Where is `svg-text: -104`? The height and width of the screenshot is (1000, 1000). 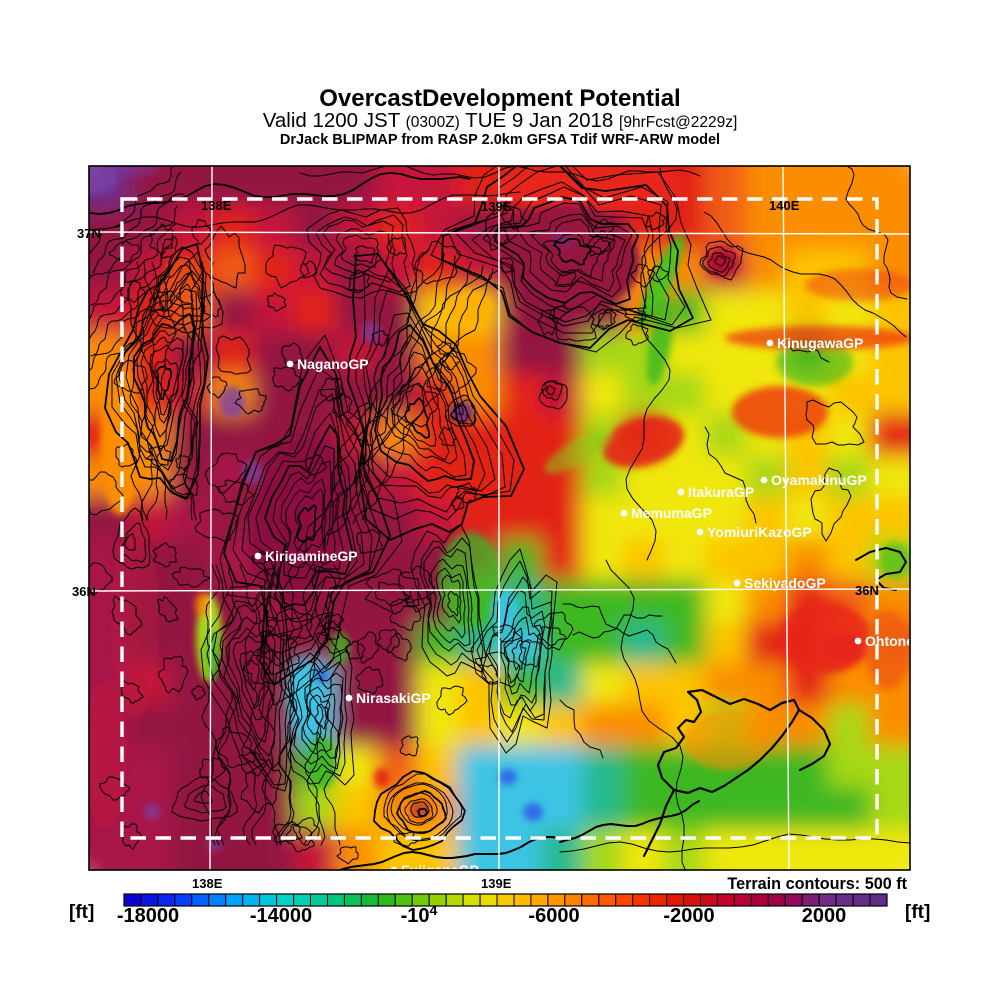 svg-text: -104 is located at coordinates (419, 914).